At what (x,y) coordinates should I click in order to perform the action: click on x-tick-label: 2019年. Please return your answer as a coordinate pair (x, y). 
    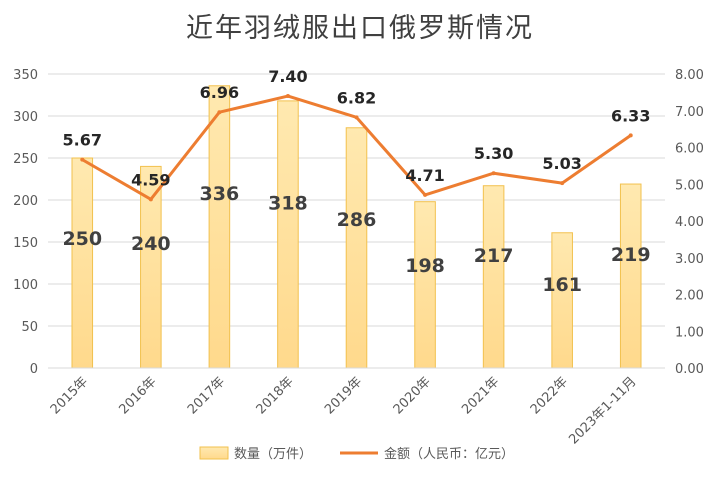
    Looking at the image, I should click on (343, 395).